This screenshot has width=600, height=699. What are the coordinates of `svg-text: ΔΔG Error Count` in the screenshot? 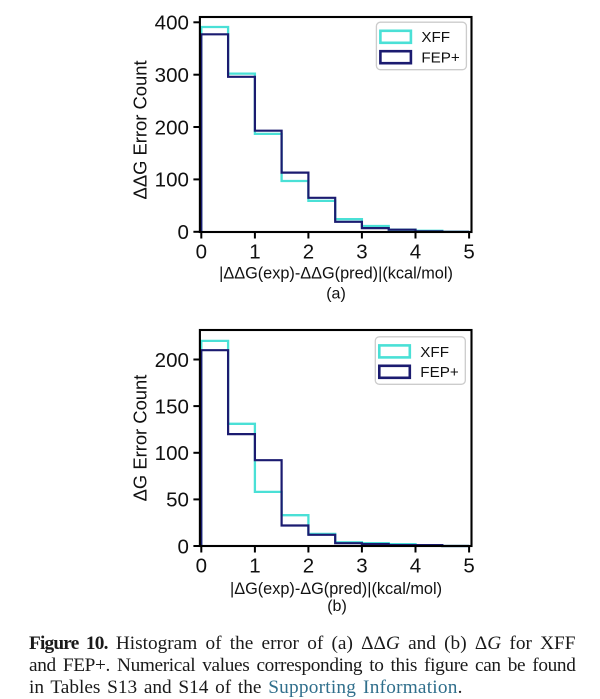 It's located at (140, 129).